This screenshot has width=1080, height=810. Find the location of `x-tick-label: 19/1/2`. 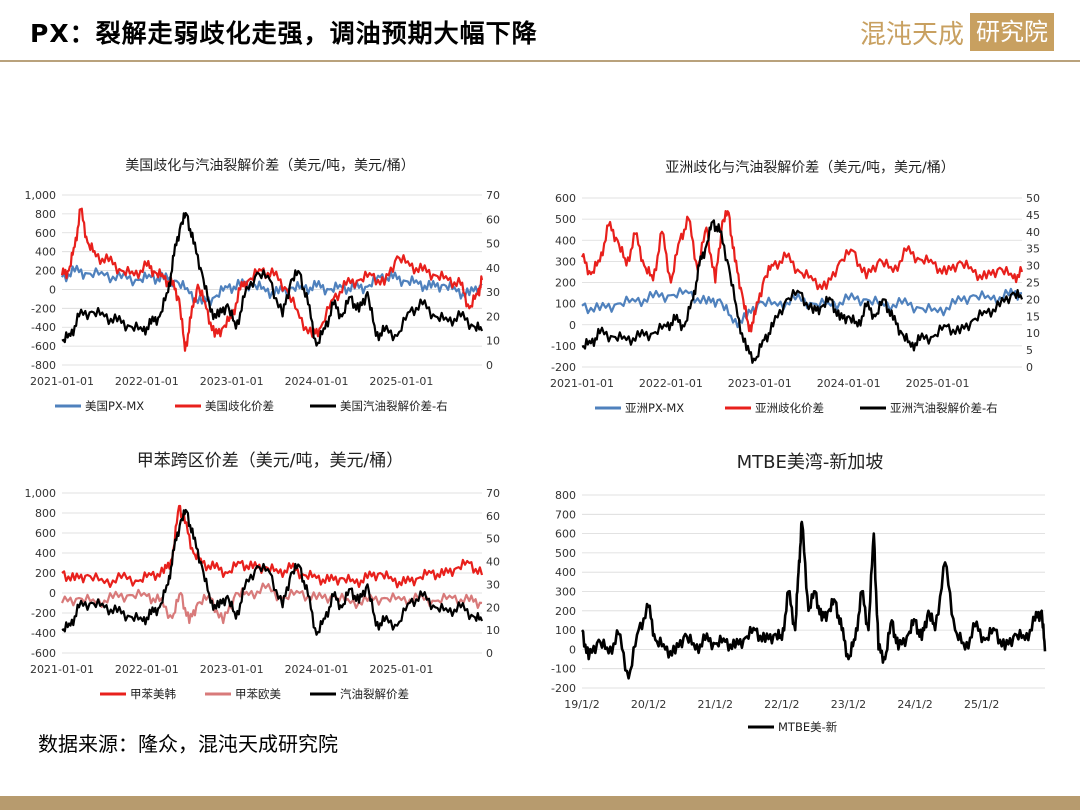

x-tick-label: 19/1/2 is located at coordinates (581, 704).